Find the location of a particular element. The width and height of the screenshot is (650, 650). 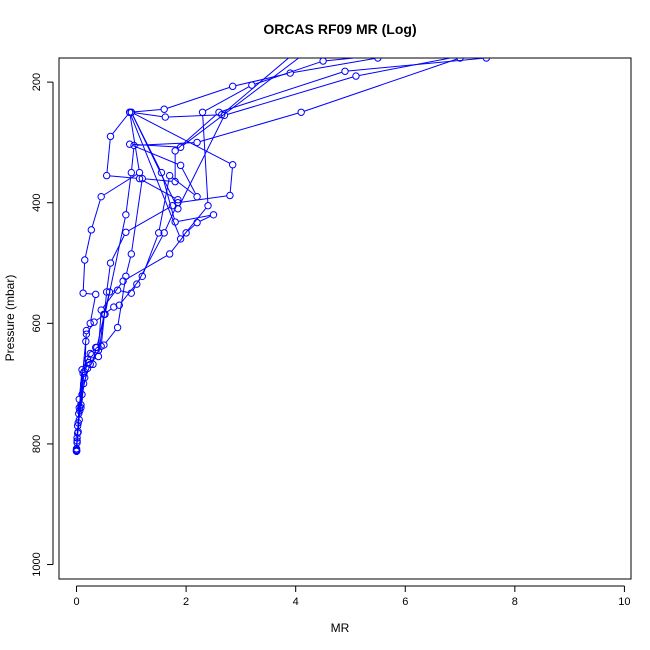

x-axis: 0 2 4 6 8 10 is located at coordinates (352, 596).